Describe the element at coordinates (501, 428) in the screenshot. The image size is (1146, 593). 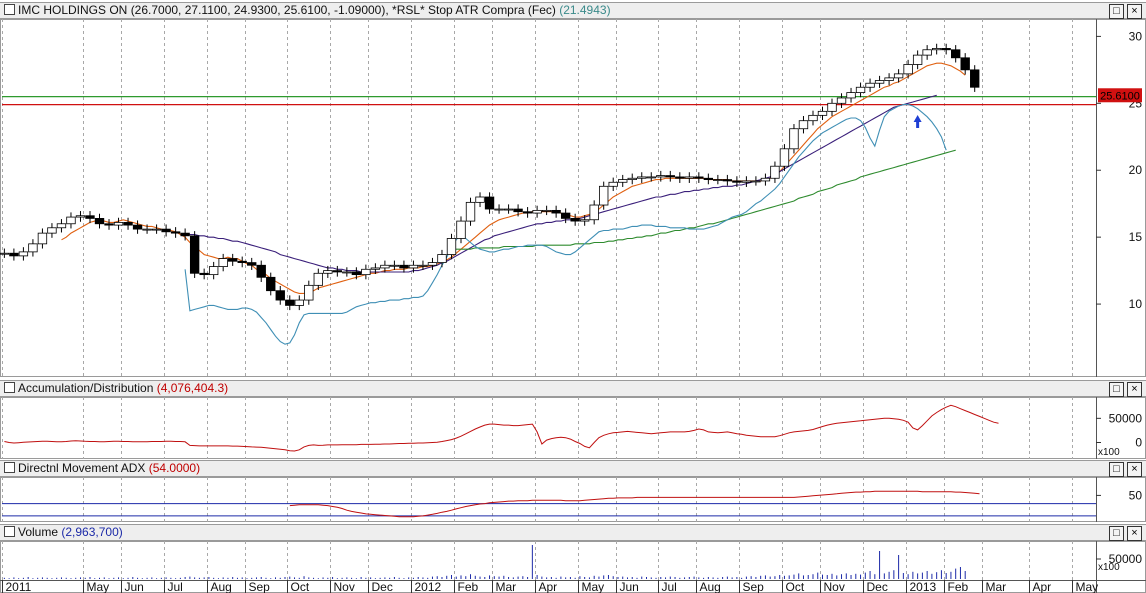
I see `ad-series-line` at that location.